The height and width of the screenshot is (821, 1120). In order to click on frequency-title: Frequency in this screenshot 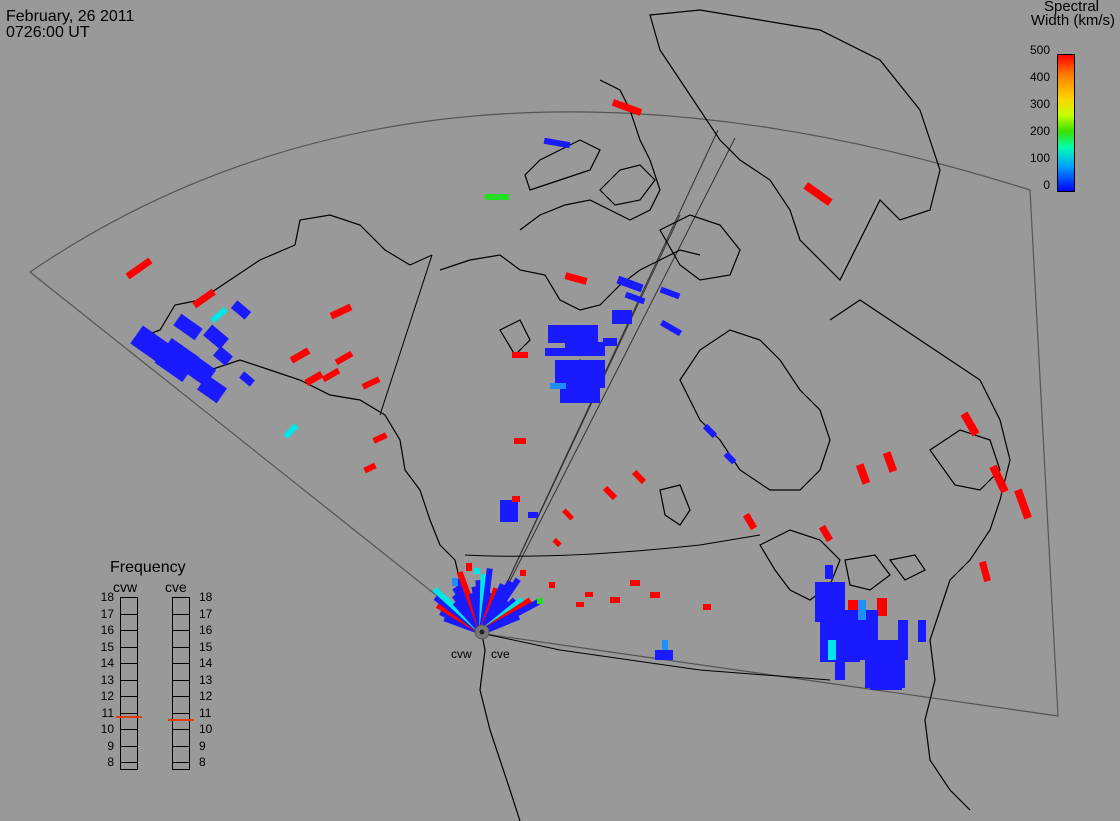, I will do `click(148, 567)`.